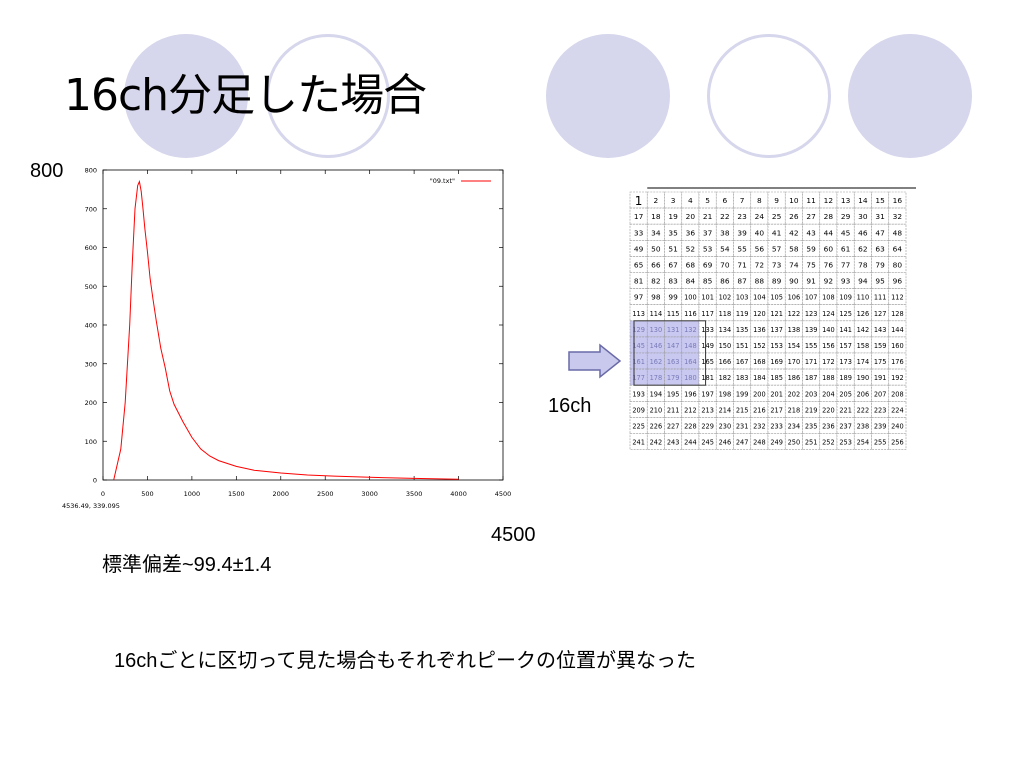 The width and height of the screenshot is (1024, 768). What do you see at coordinates (656, 346) in the screenshot?
I see `channel-number: 146` at bounding box center [656, 346].